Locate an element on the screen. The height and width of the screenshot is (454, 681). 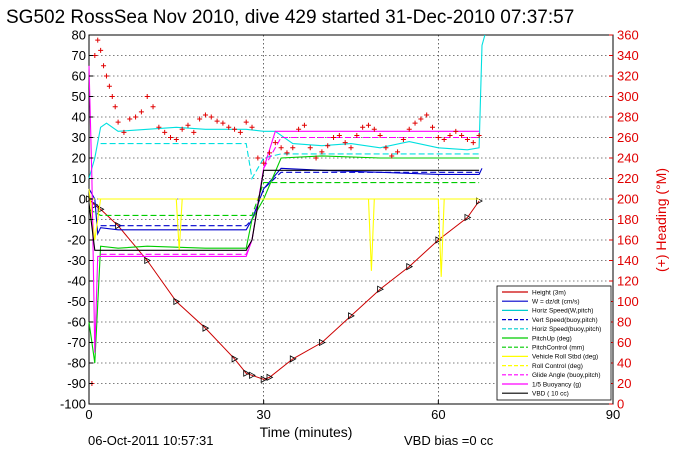
legend-entry-label: VBD ( 10 cc) is located at coordinates (550, 394).